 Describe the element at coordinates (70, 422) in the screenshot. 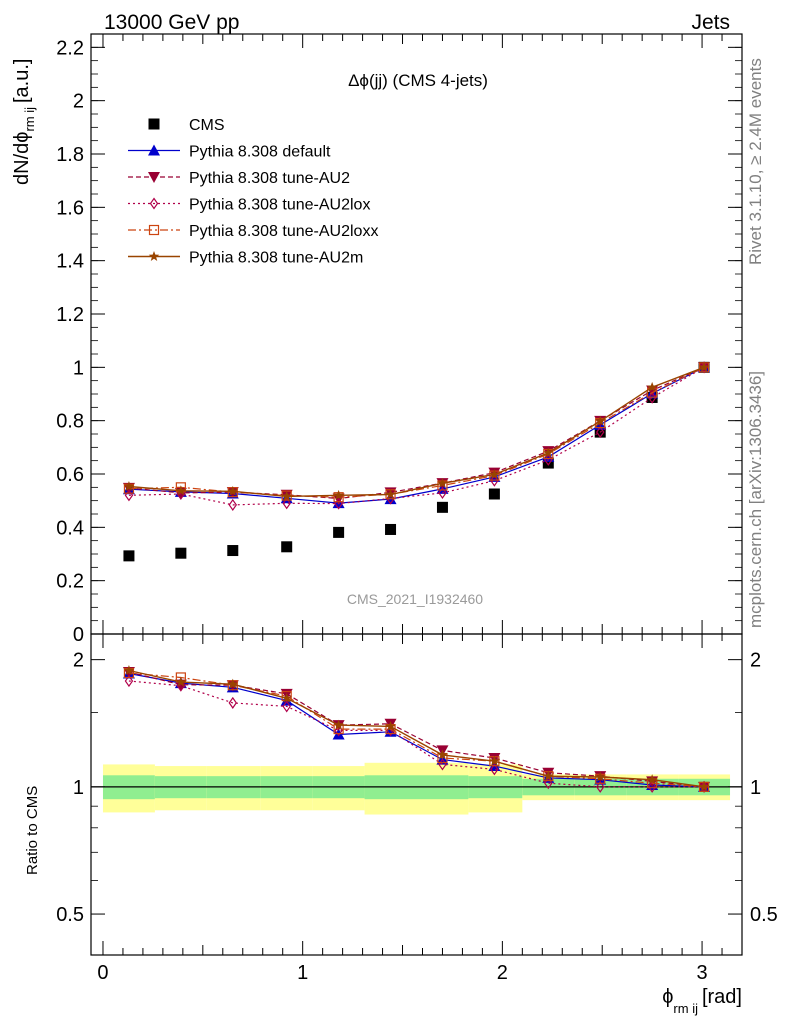

I see `main-ytick-label: 0.8` at that location.